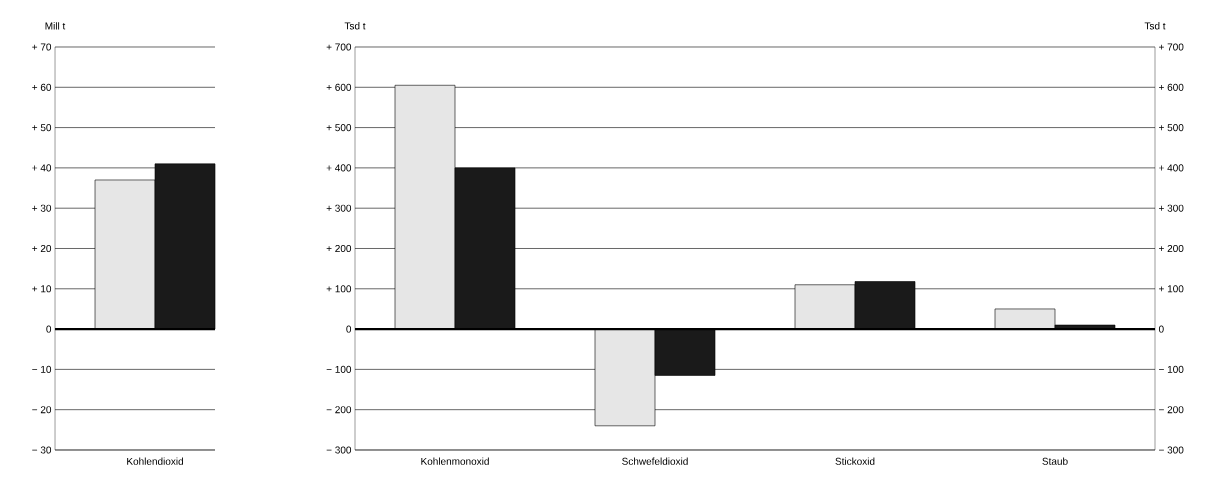  Describe the element at coordinates (42, 47) in the screenshot. I see `y-tick-label: + 70` at that location.